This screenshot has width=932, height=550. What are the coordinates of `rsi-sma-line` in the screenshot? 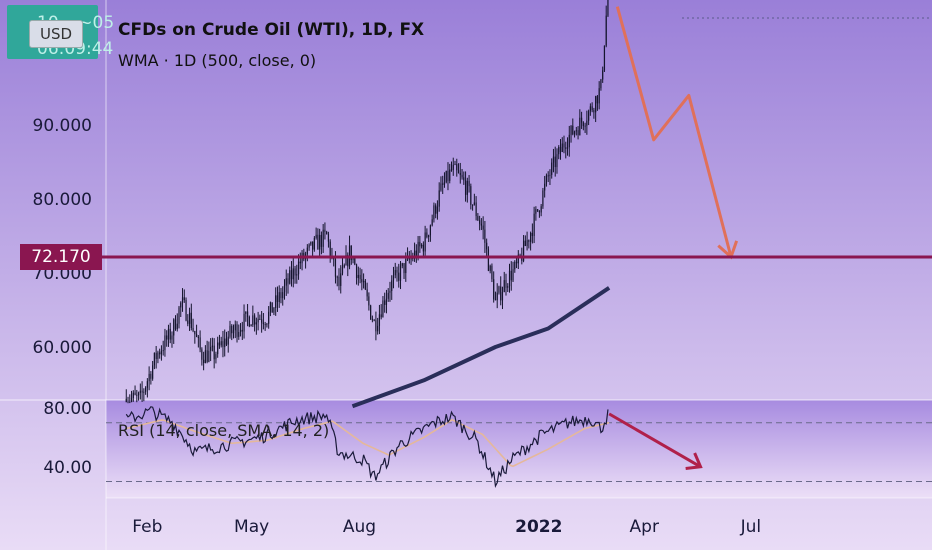 It's located at (368, 443).